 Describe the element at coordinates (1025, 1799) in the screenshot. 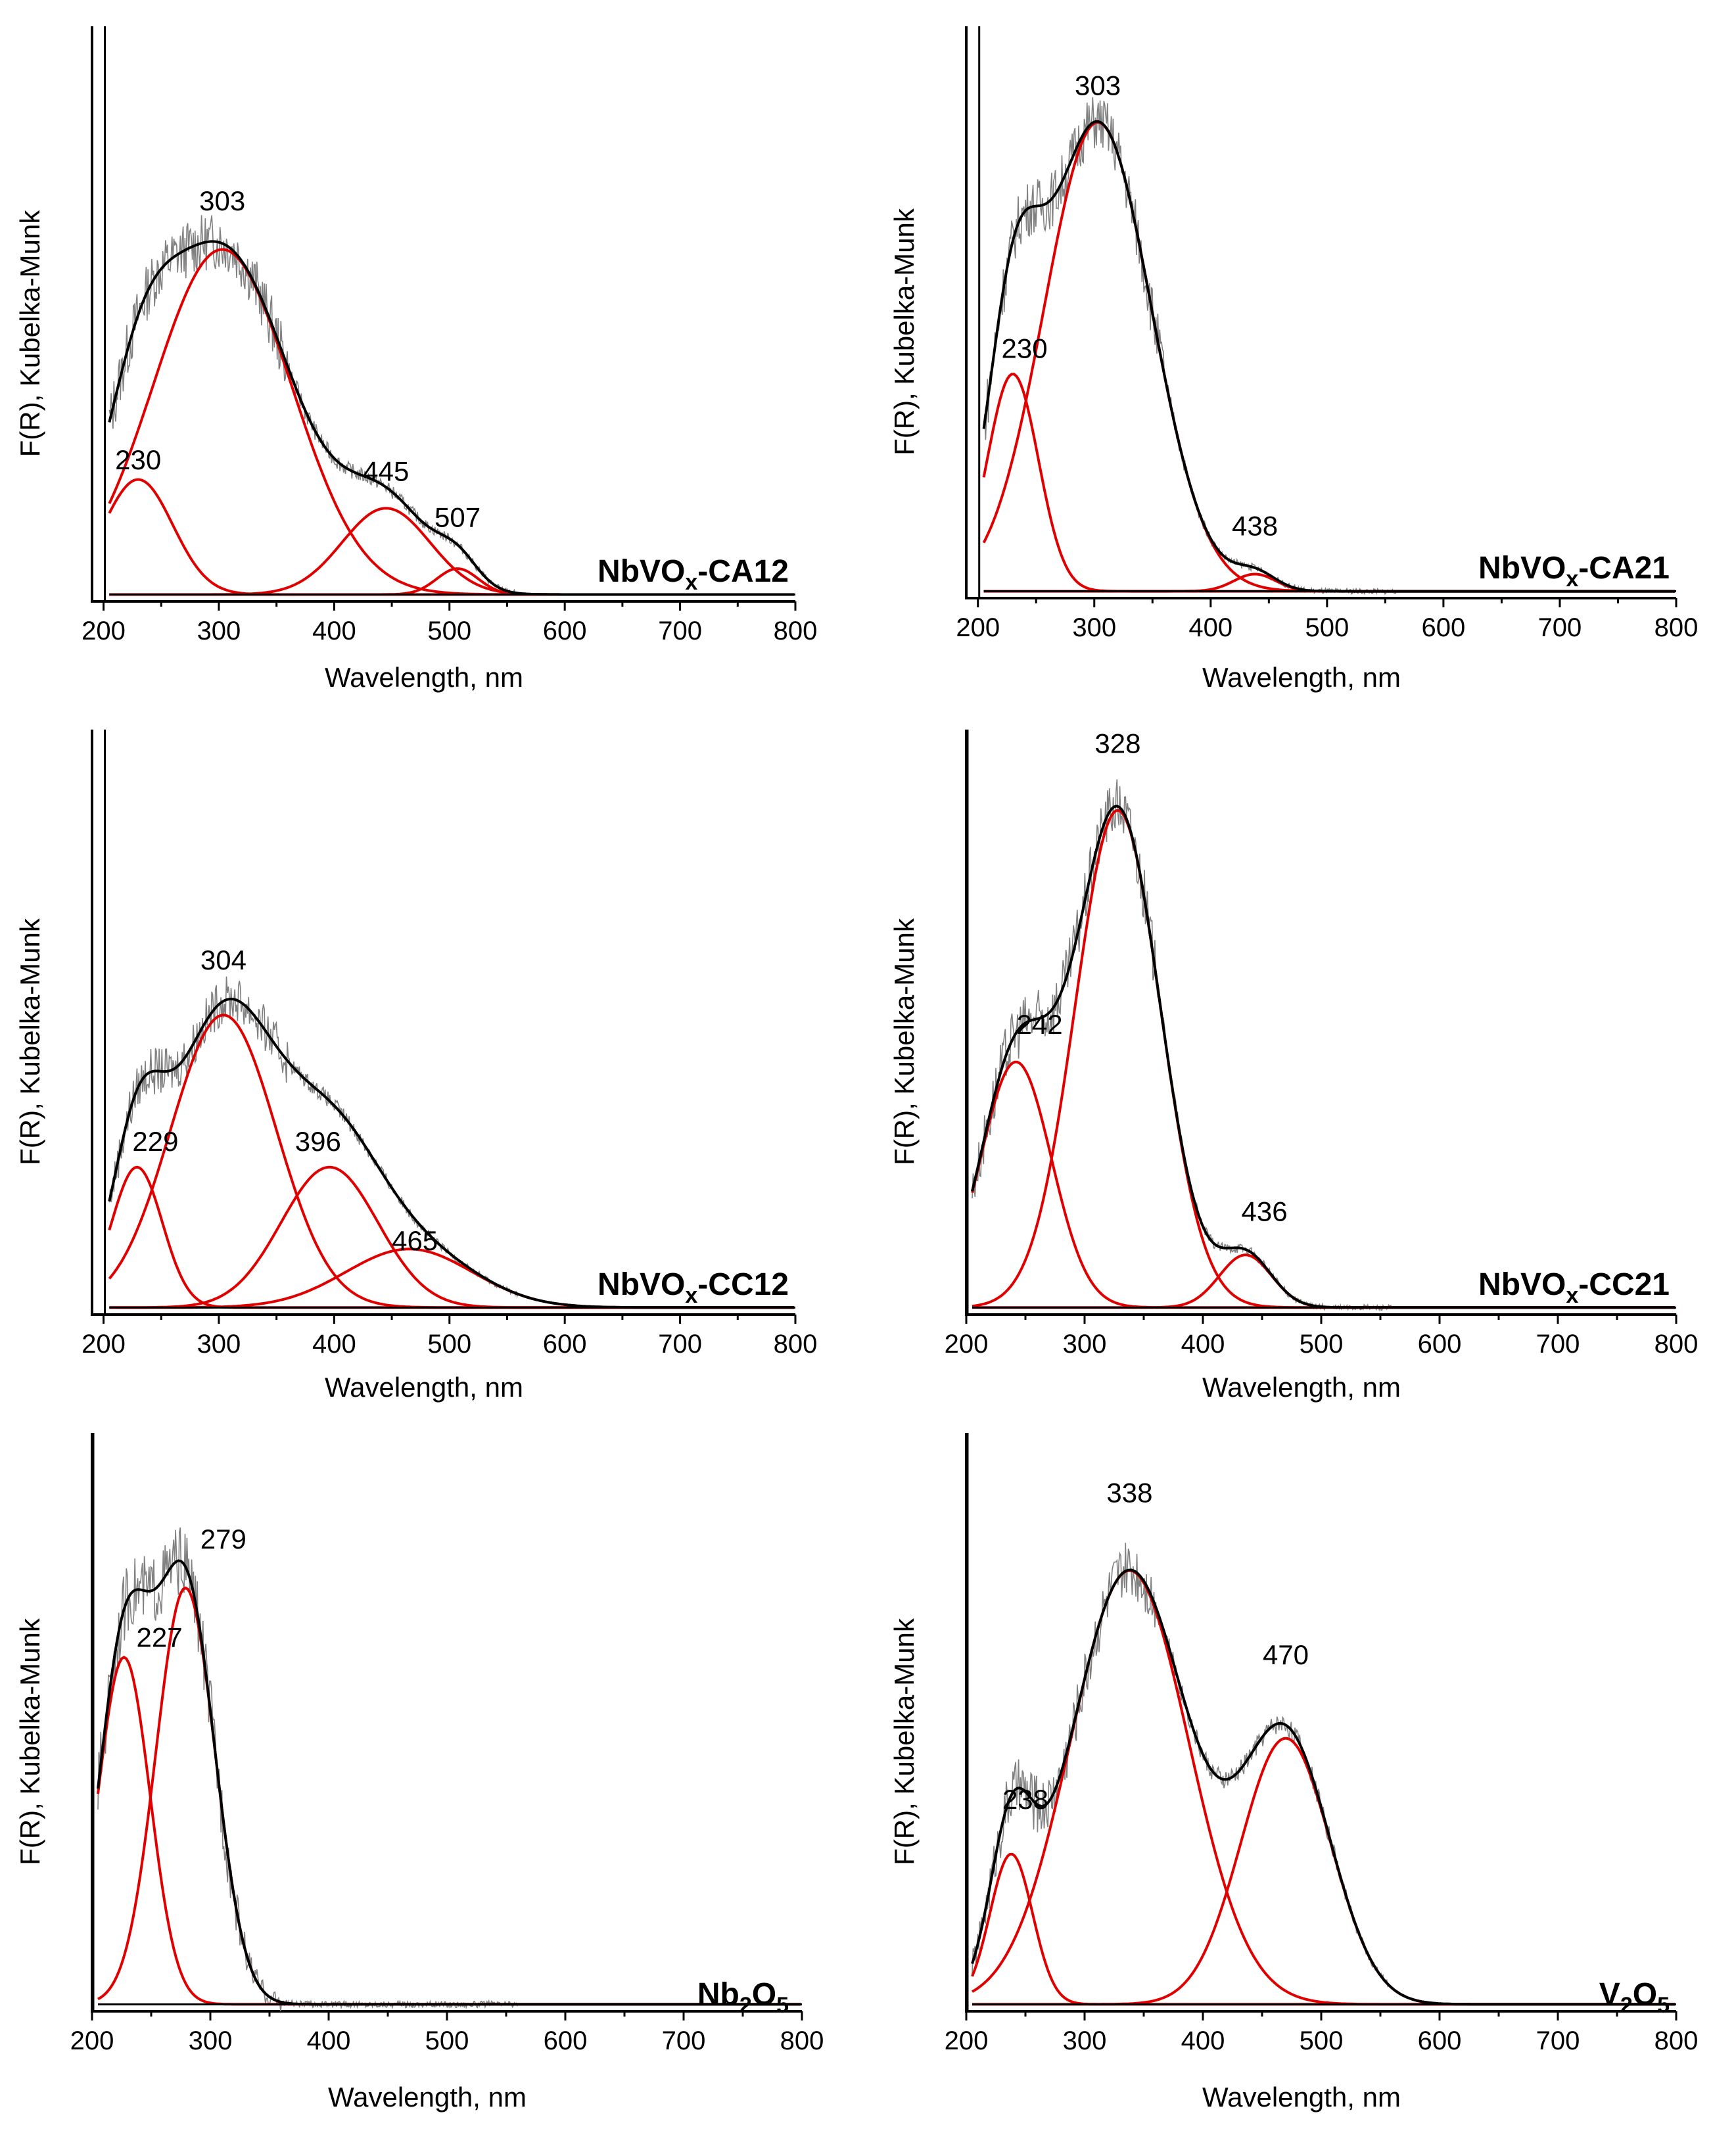

I see `peak-label: 238` at that location.